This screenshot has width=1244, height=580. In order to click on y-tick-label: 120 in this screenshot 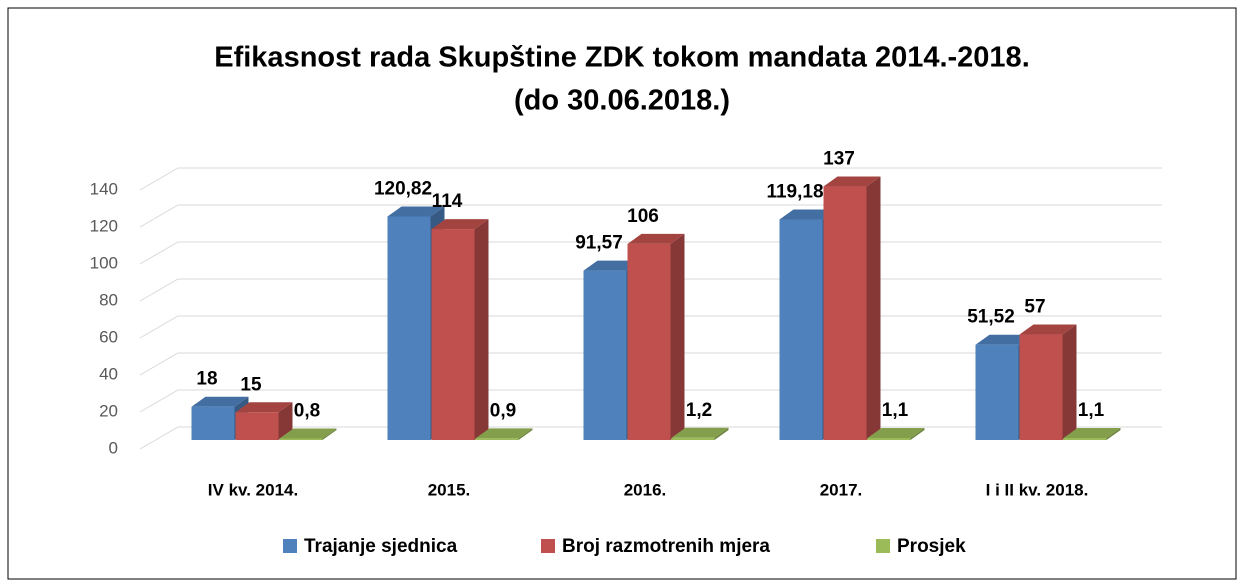, I will do `click(104, 225)`.